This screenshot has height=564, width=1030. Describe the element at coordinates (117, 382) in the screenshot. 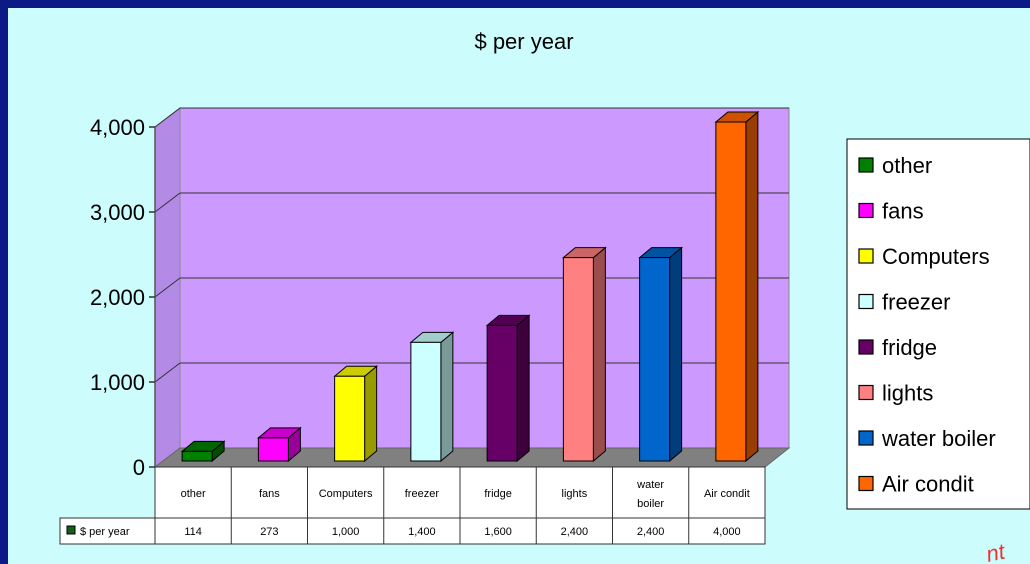

I see `y-tick-label: 1,000` at that location.